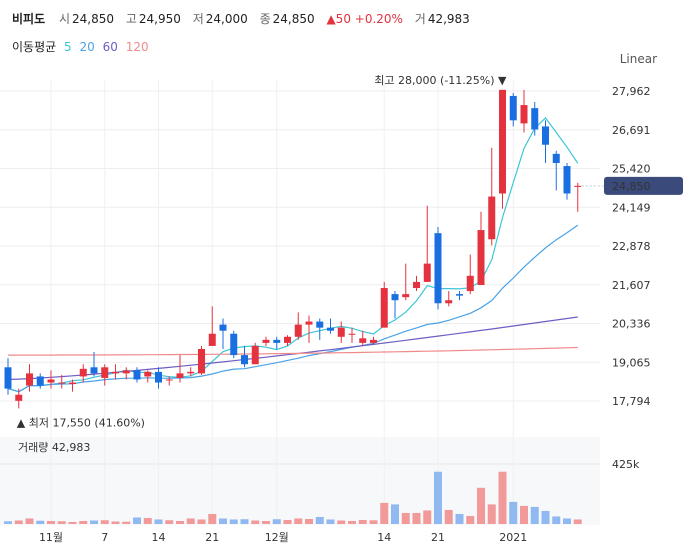 The image size is (689, 549). What do you see at coordinates (631, 401) in the screenshot?
I see `price-tick-label: 17,794` at bounding box center [631, 401].